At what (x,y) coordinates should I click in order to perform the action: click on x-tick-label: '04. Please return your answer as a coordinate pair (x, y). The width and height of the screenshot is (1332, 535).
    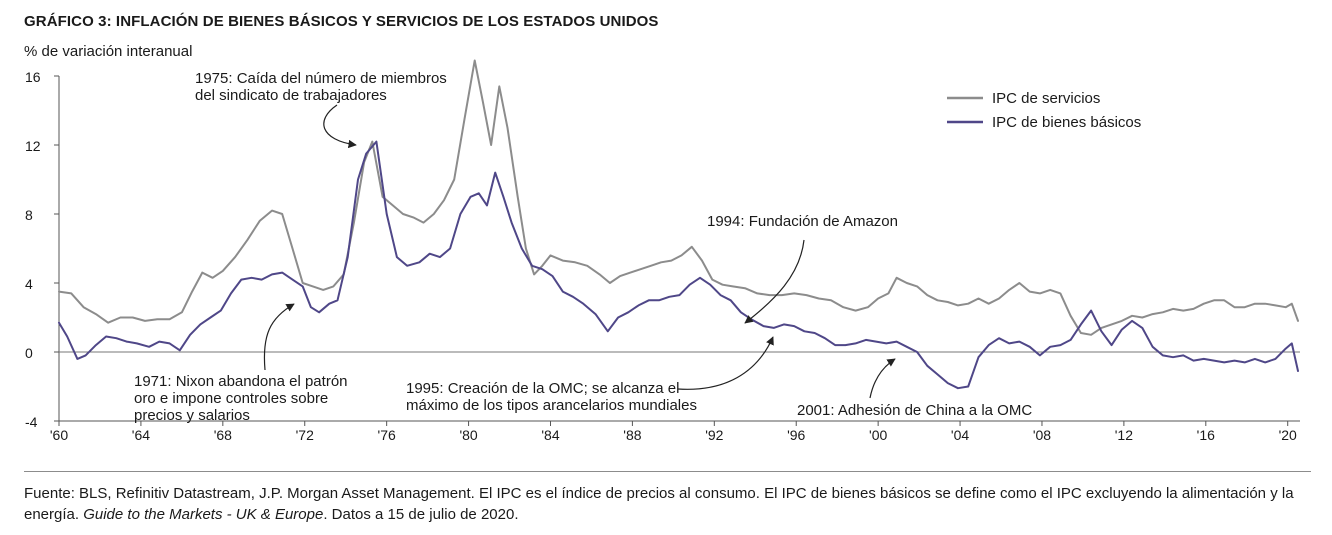
    Looking at the image, I should click on (960, 435).